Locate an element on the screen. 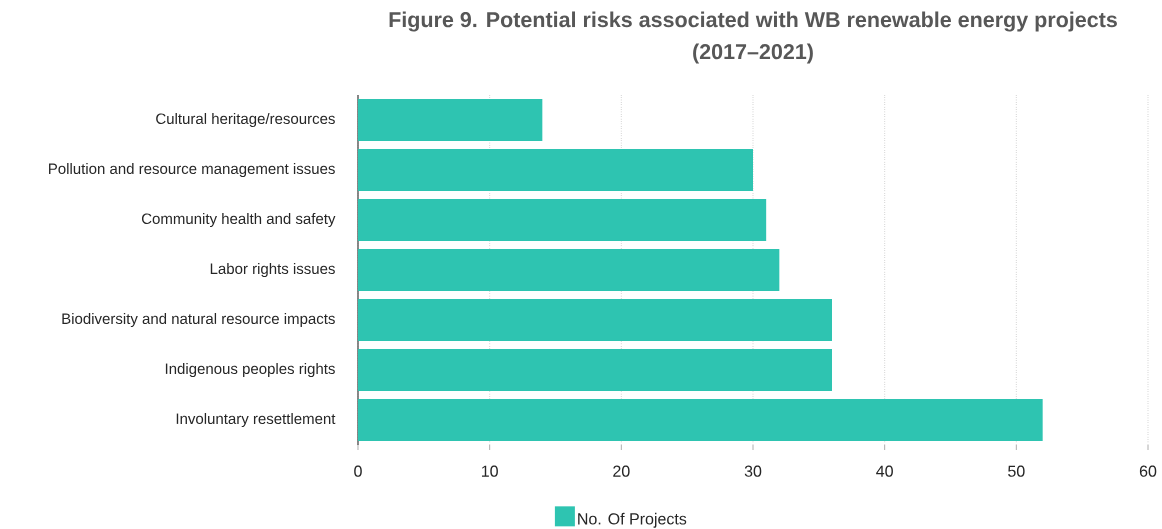  y-tick-label: Labor rights issues is located at coordinates (272, 270).